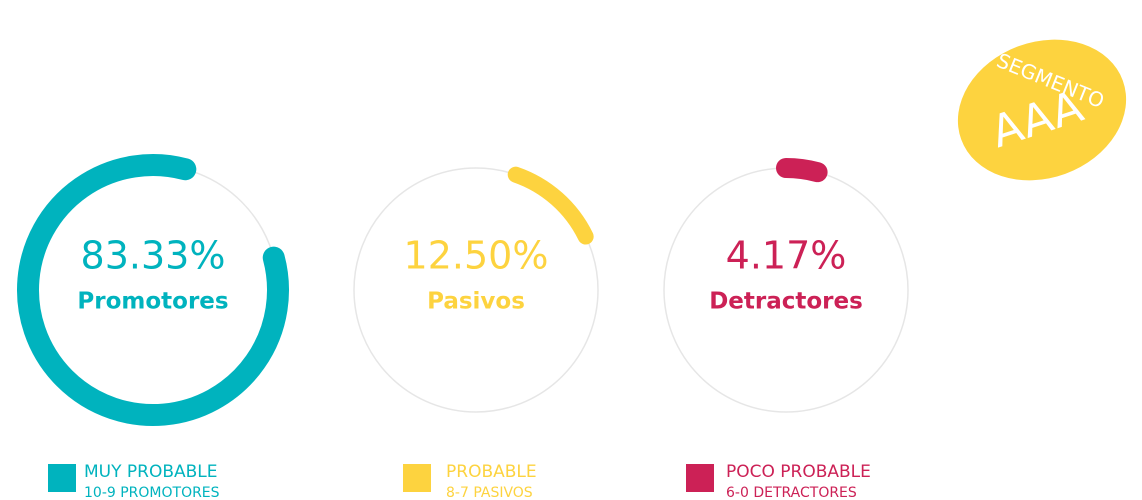 The height and width of the screenshot is (500, 1142). I want to click on gauge-value: 4.17%, so click(786, 256).